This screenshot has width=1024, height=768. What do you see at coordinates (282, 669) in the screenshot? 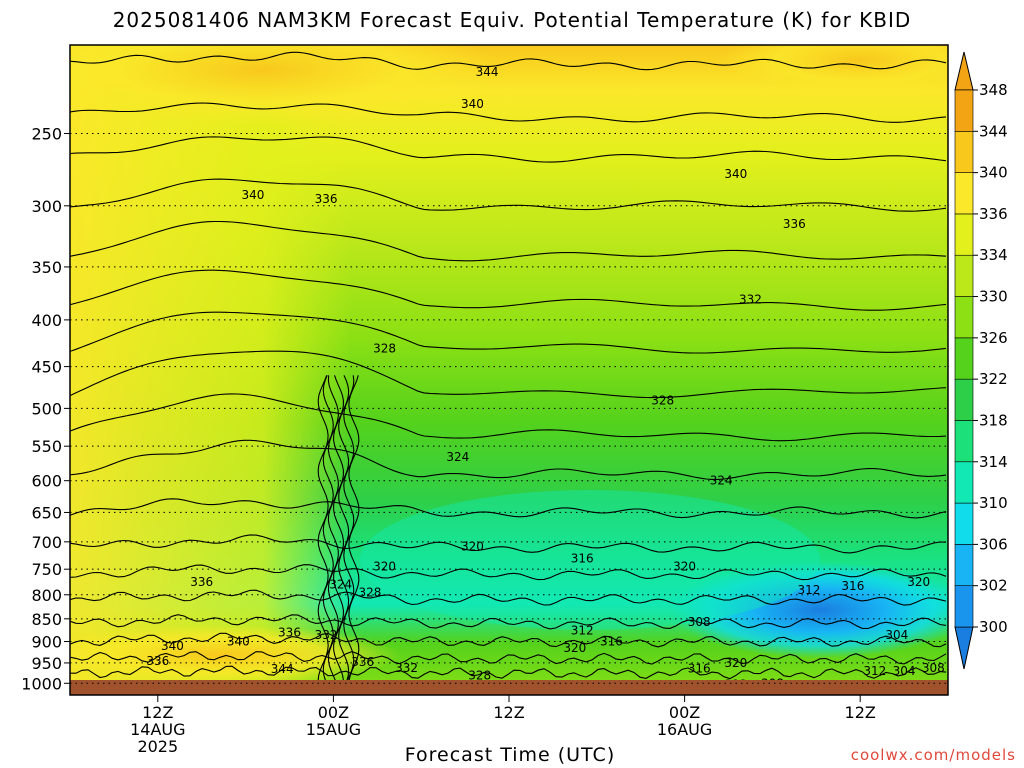
I see `contour-label-text: 344` at bounding box center [282, 669].